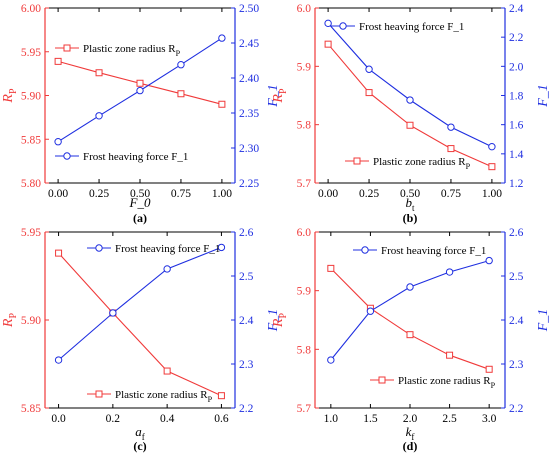 Image resolution: width=550 pixels, height=459 pixels. Describe the element at coordinates (516, 155) in the screenshot. I see `y-right-tick-label: 1.4` at that location.